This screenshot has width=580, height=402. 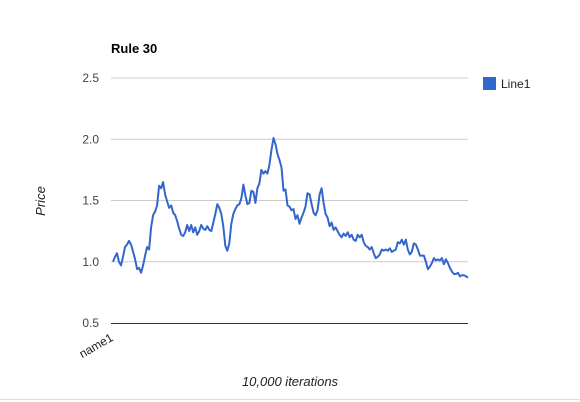 What do you see at coordinates (290, 381) in the screenshot?
I see `x-axis-label: 10,000 iterations` at bounding box center [290, 381].